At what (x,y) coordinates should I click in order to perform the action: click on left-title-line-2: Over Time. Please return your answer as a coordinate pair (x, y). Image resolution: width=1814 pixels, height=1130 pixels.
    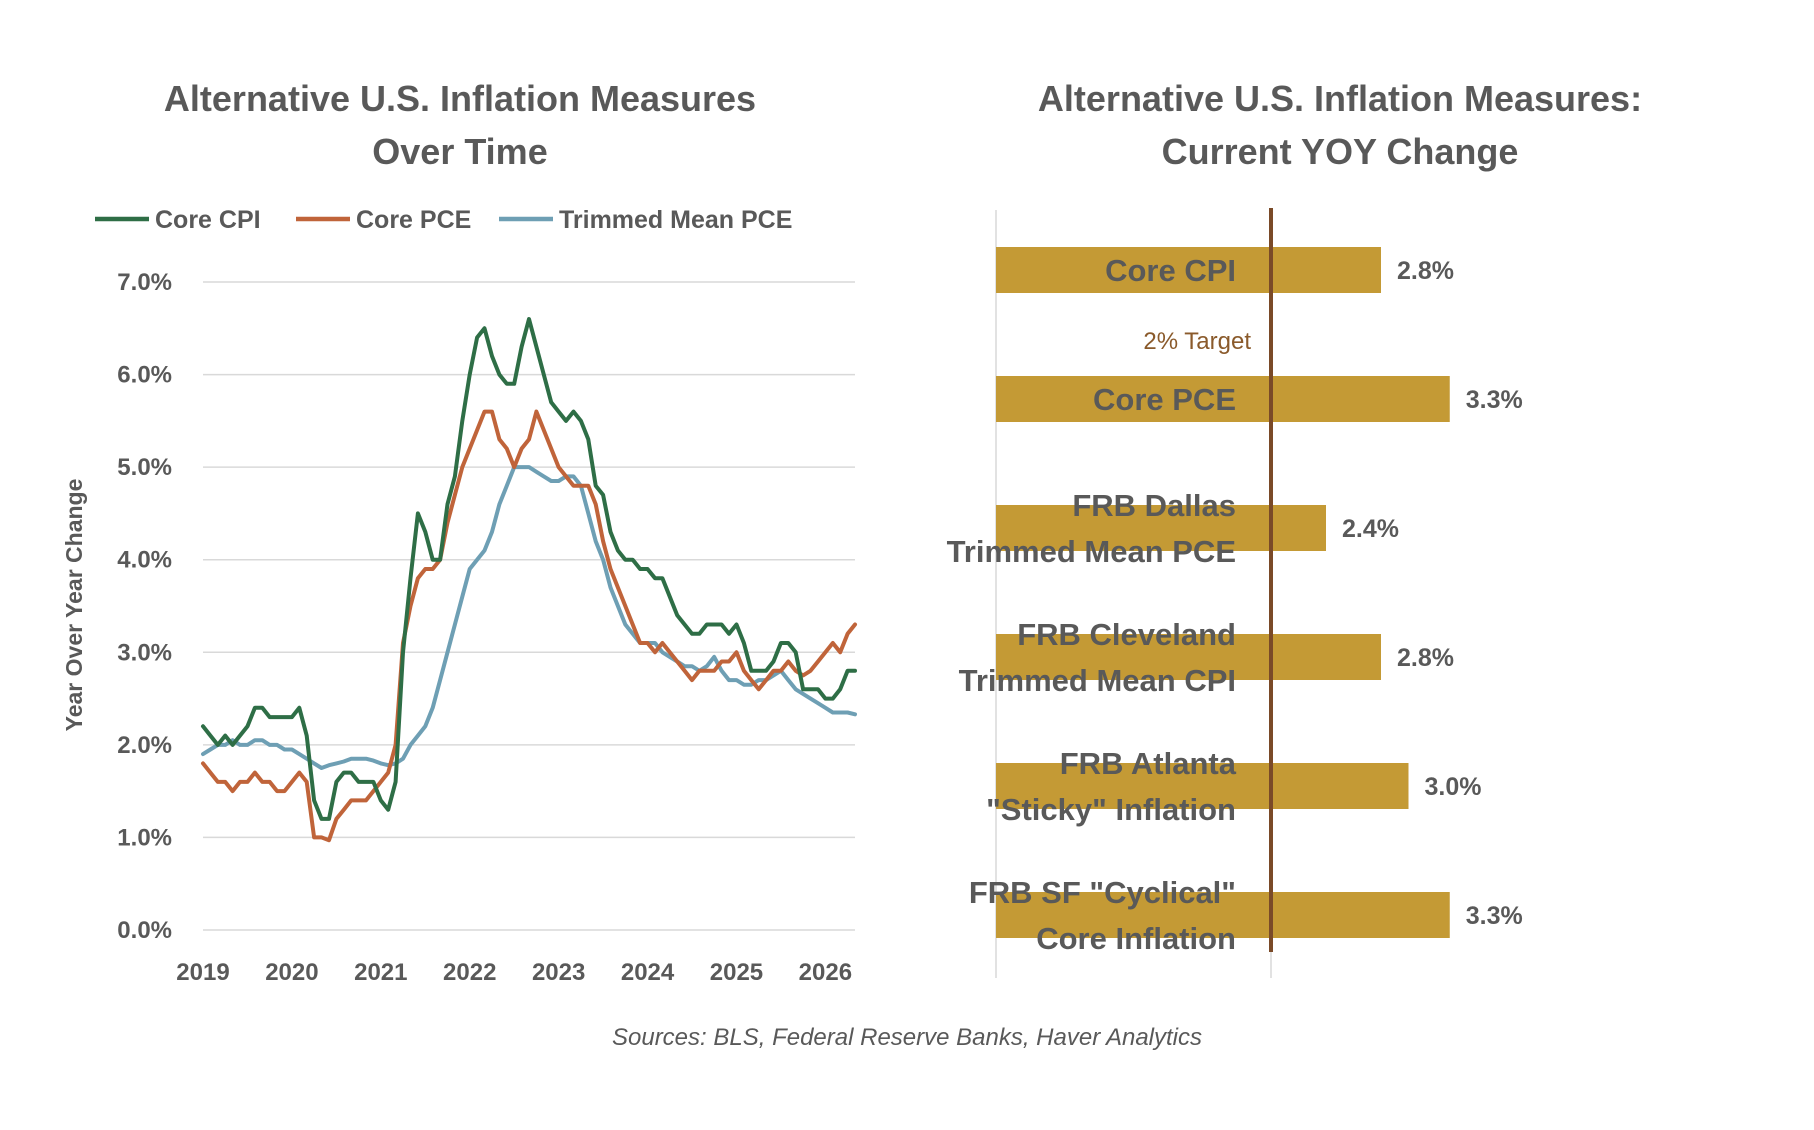
    Looking at the image, I should click on (460, 151).